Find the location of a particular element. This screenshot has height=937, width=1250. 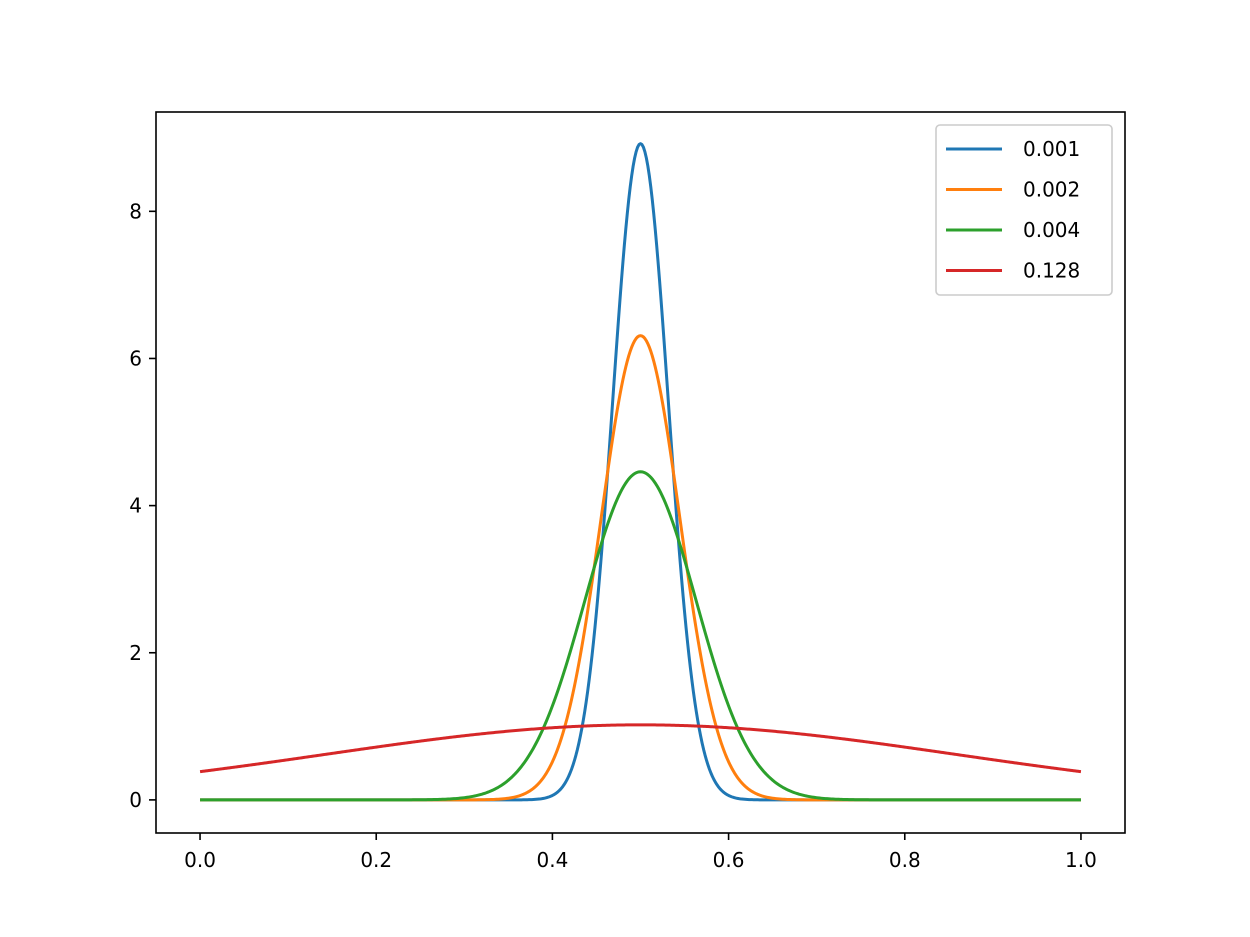

legend-box is located at coordinates (1024, 210).